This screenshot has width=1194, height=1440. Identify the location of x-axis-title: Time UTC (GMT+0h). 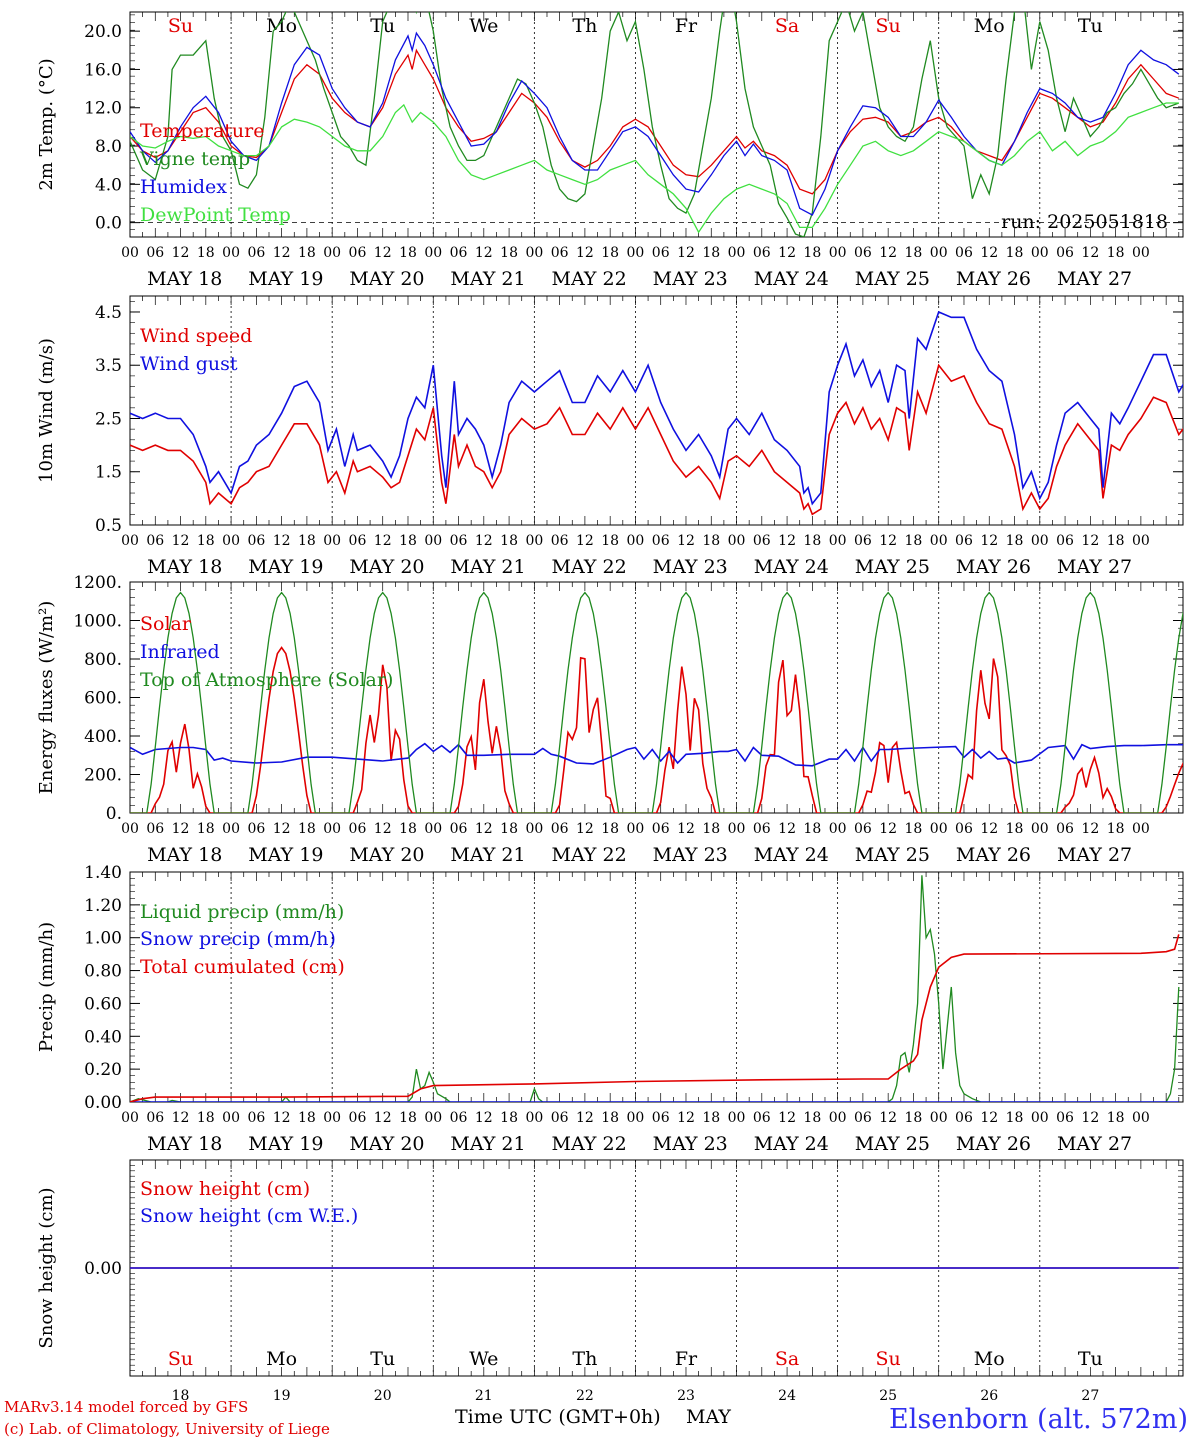
(558, 1417).